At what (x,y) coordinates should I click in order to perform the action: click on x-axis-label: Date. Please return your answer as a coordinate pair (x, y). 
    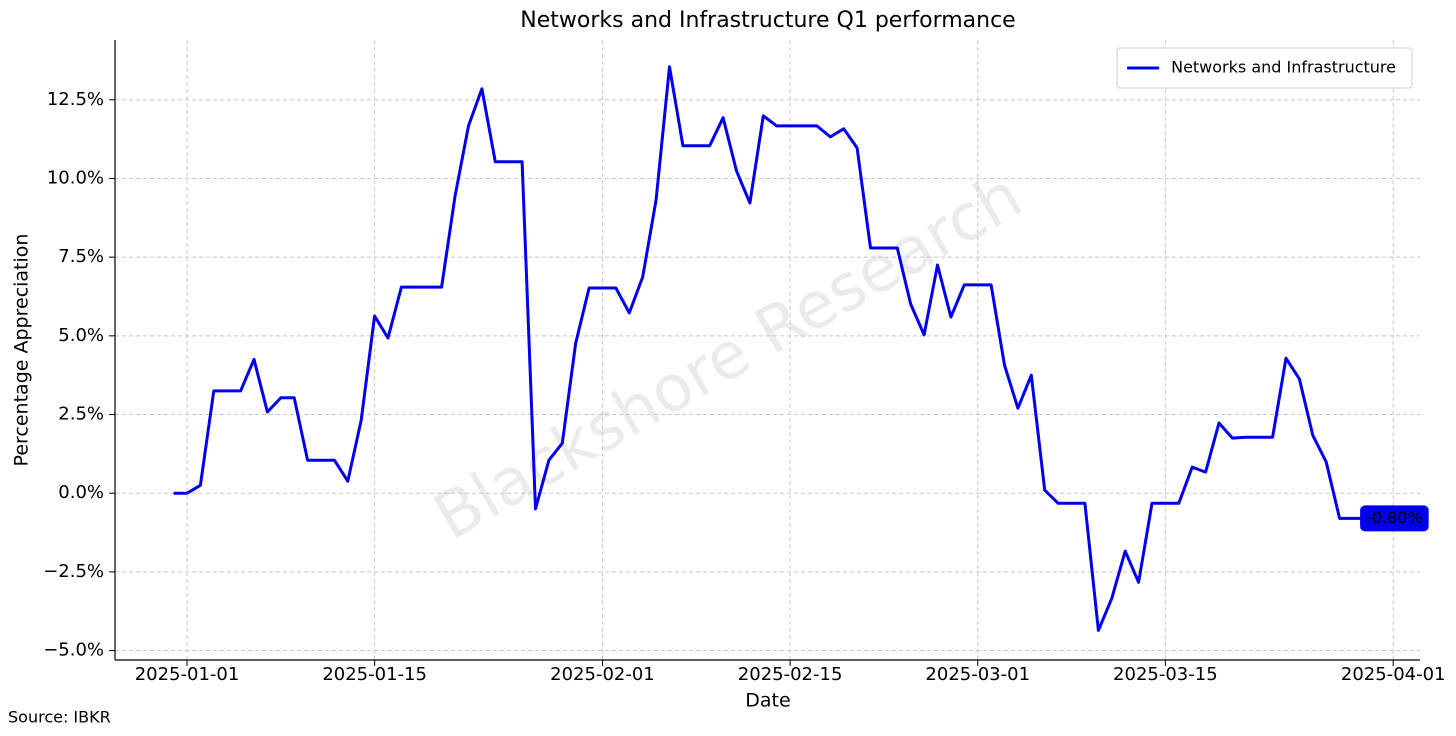
    Looking at the image, I should click on (767, 701).